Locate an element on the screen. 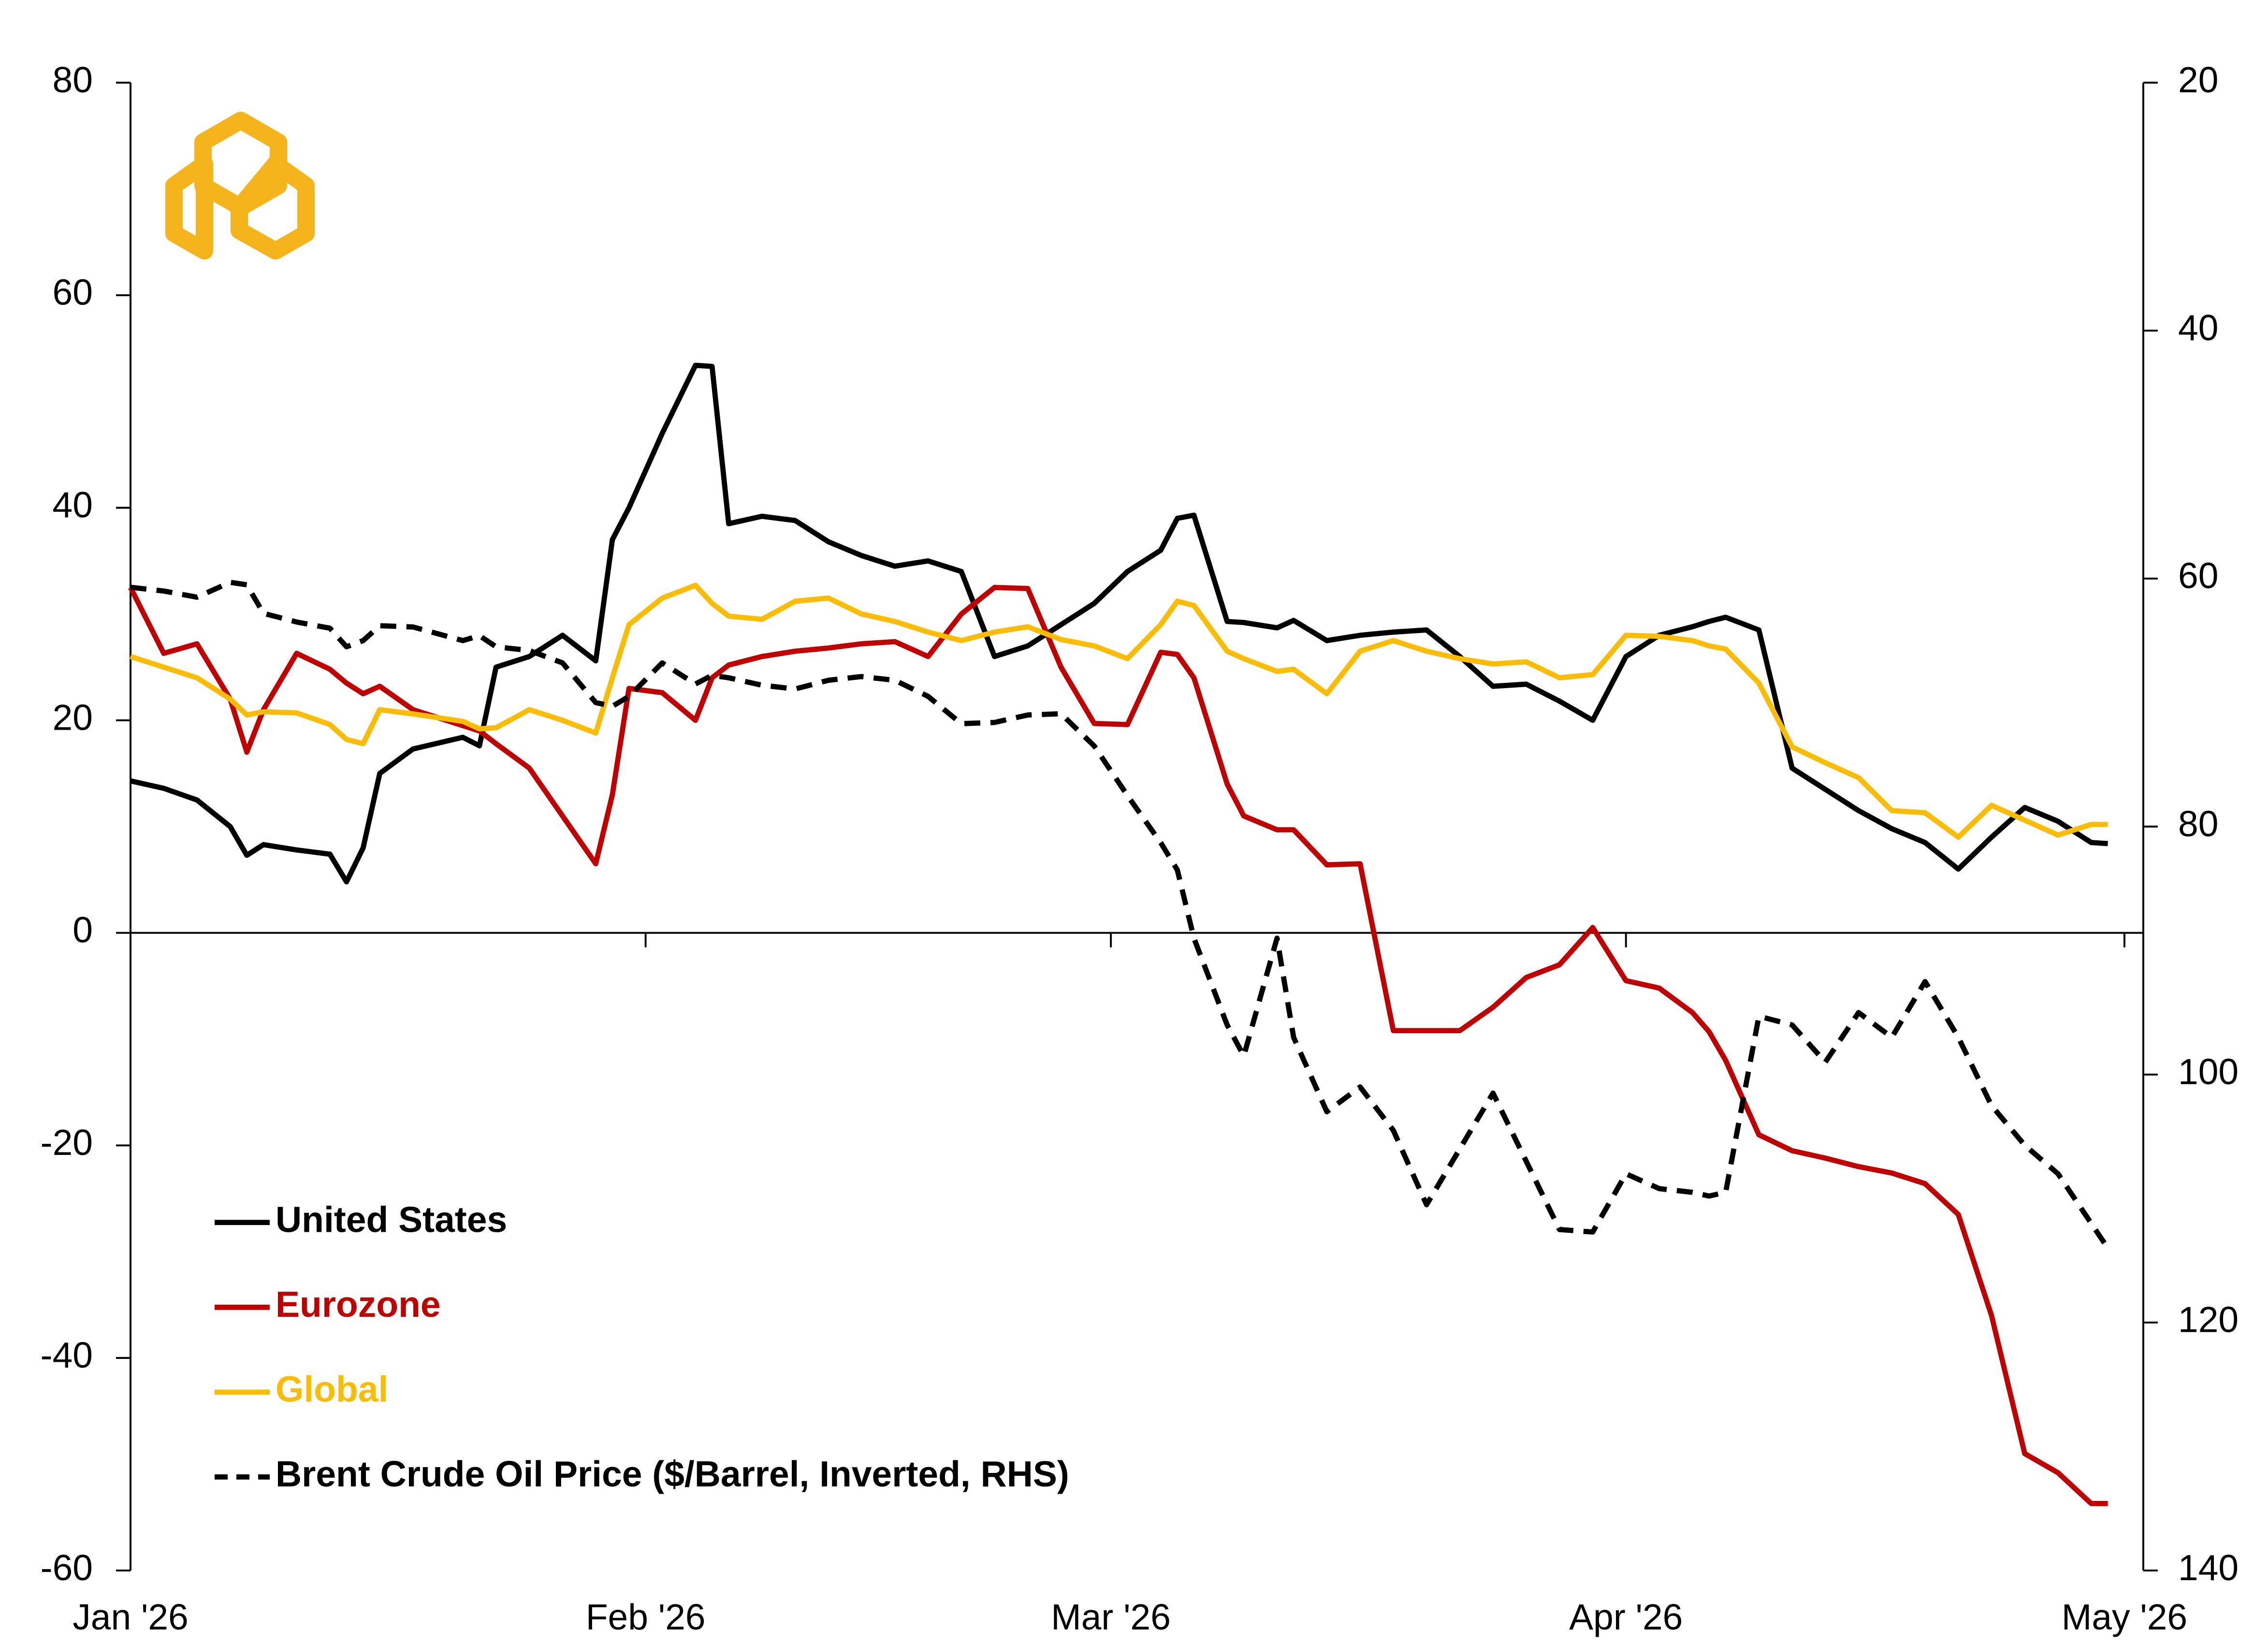 This screenshot has height=1643, width=2268. legend-label: Global is located at coordinates (332, 1389).